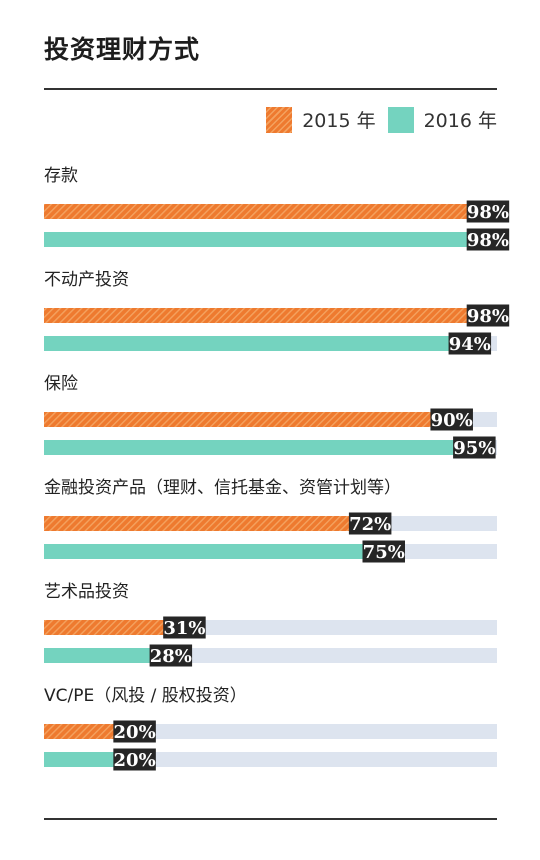 The width and height of the screenshot is (540, 860). Describe the element at coordinates (270, 819) in the screenshot. I see `bottom-divider` at that location.